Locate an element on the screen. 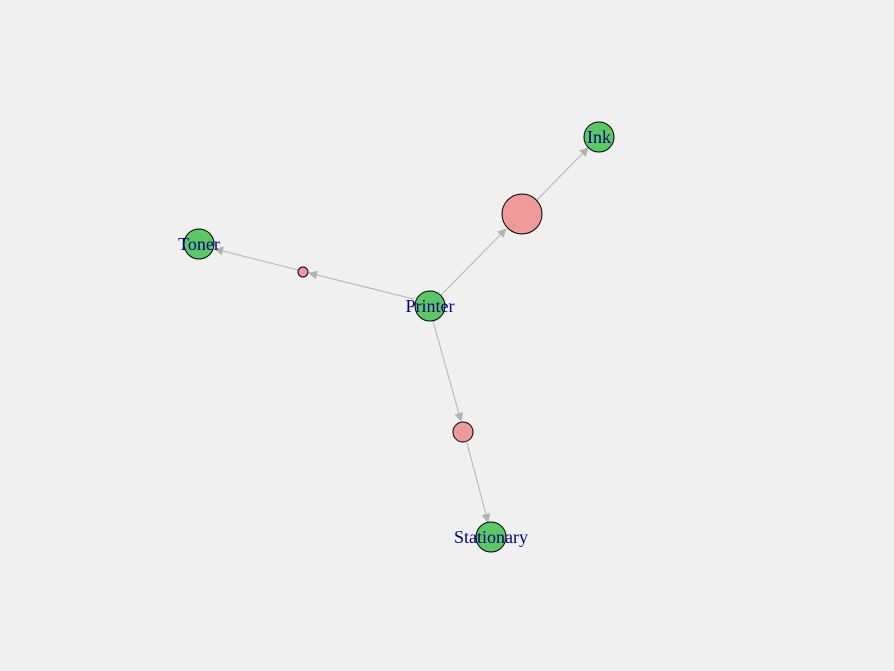 Image resolution: width=894 pixels, height=671 pixels. rule-node-stationary is located at coordinates (463, 432).